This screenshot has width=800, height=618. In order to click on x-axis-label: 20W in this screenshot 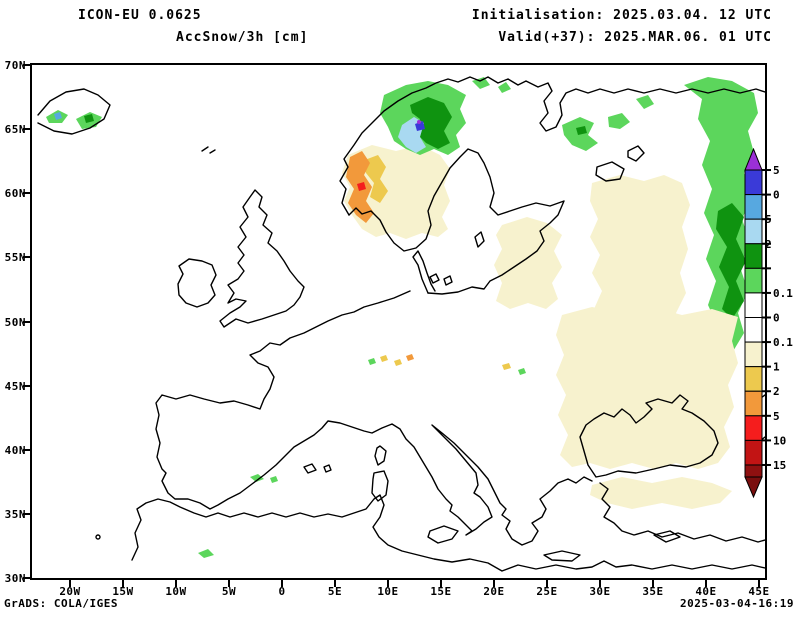, I will do `click(70, 591)`.